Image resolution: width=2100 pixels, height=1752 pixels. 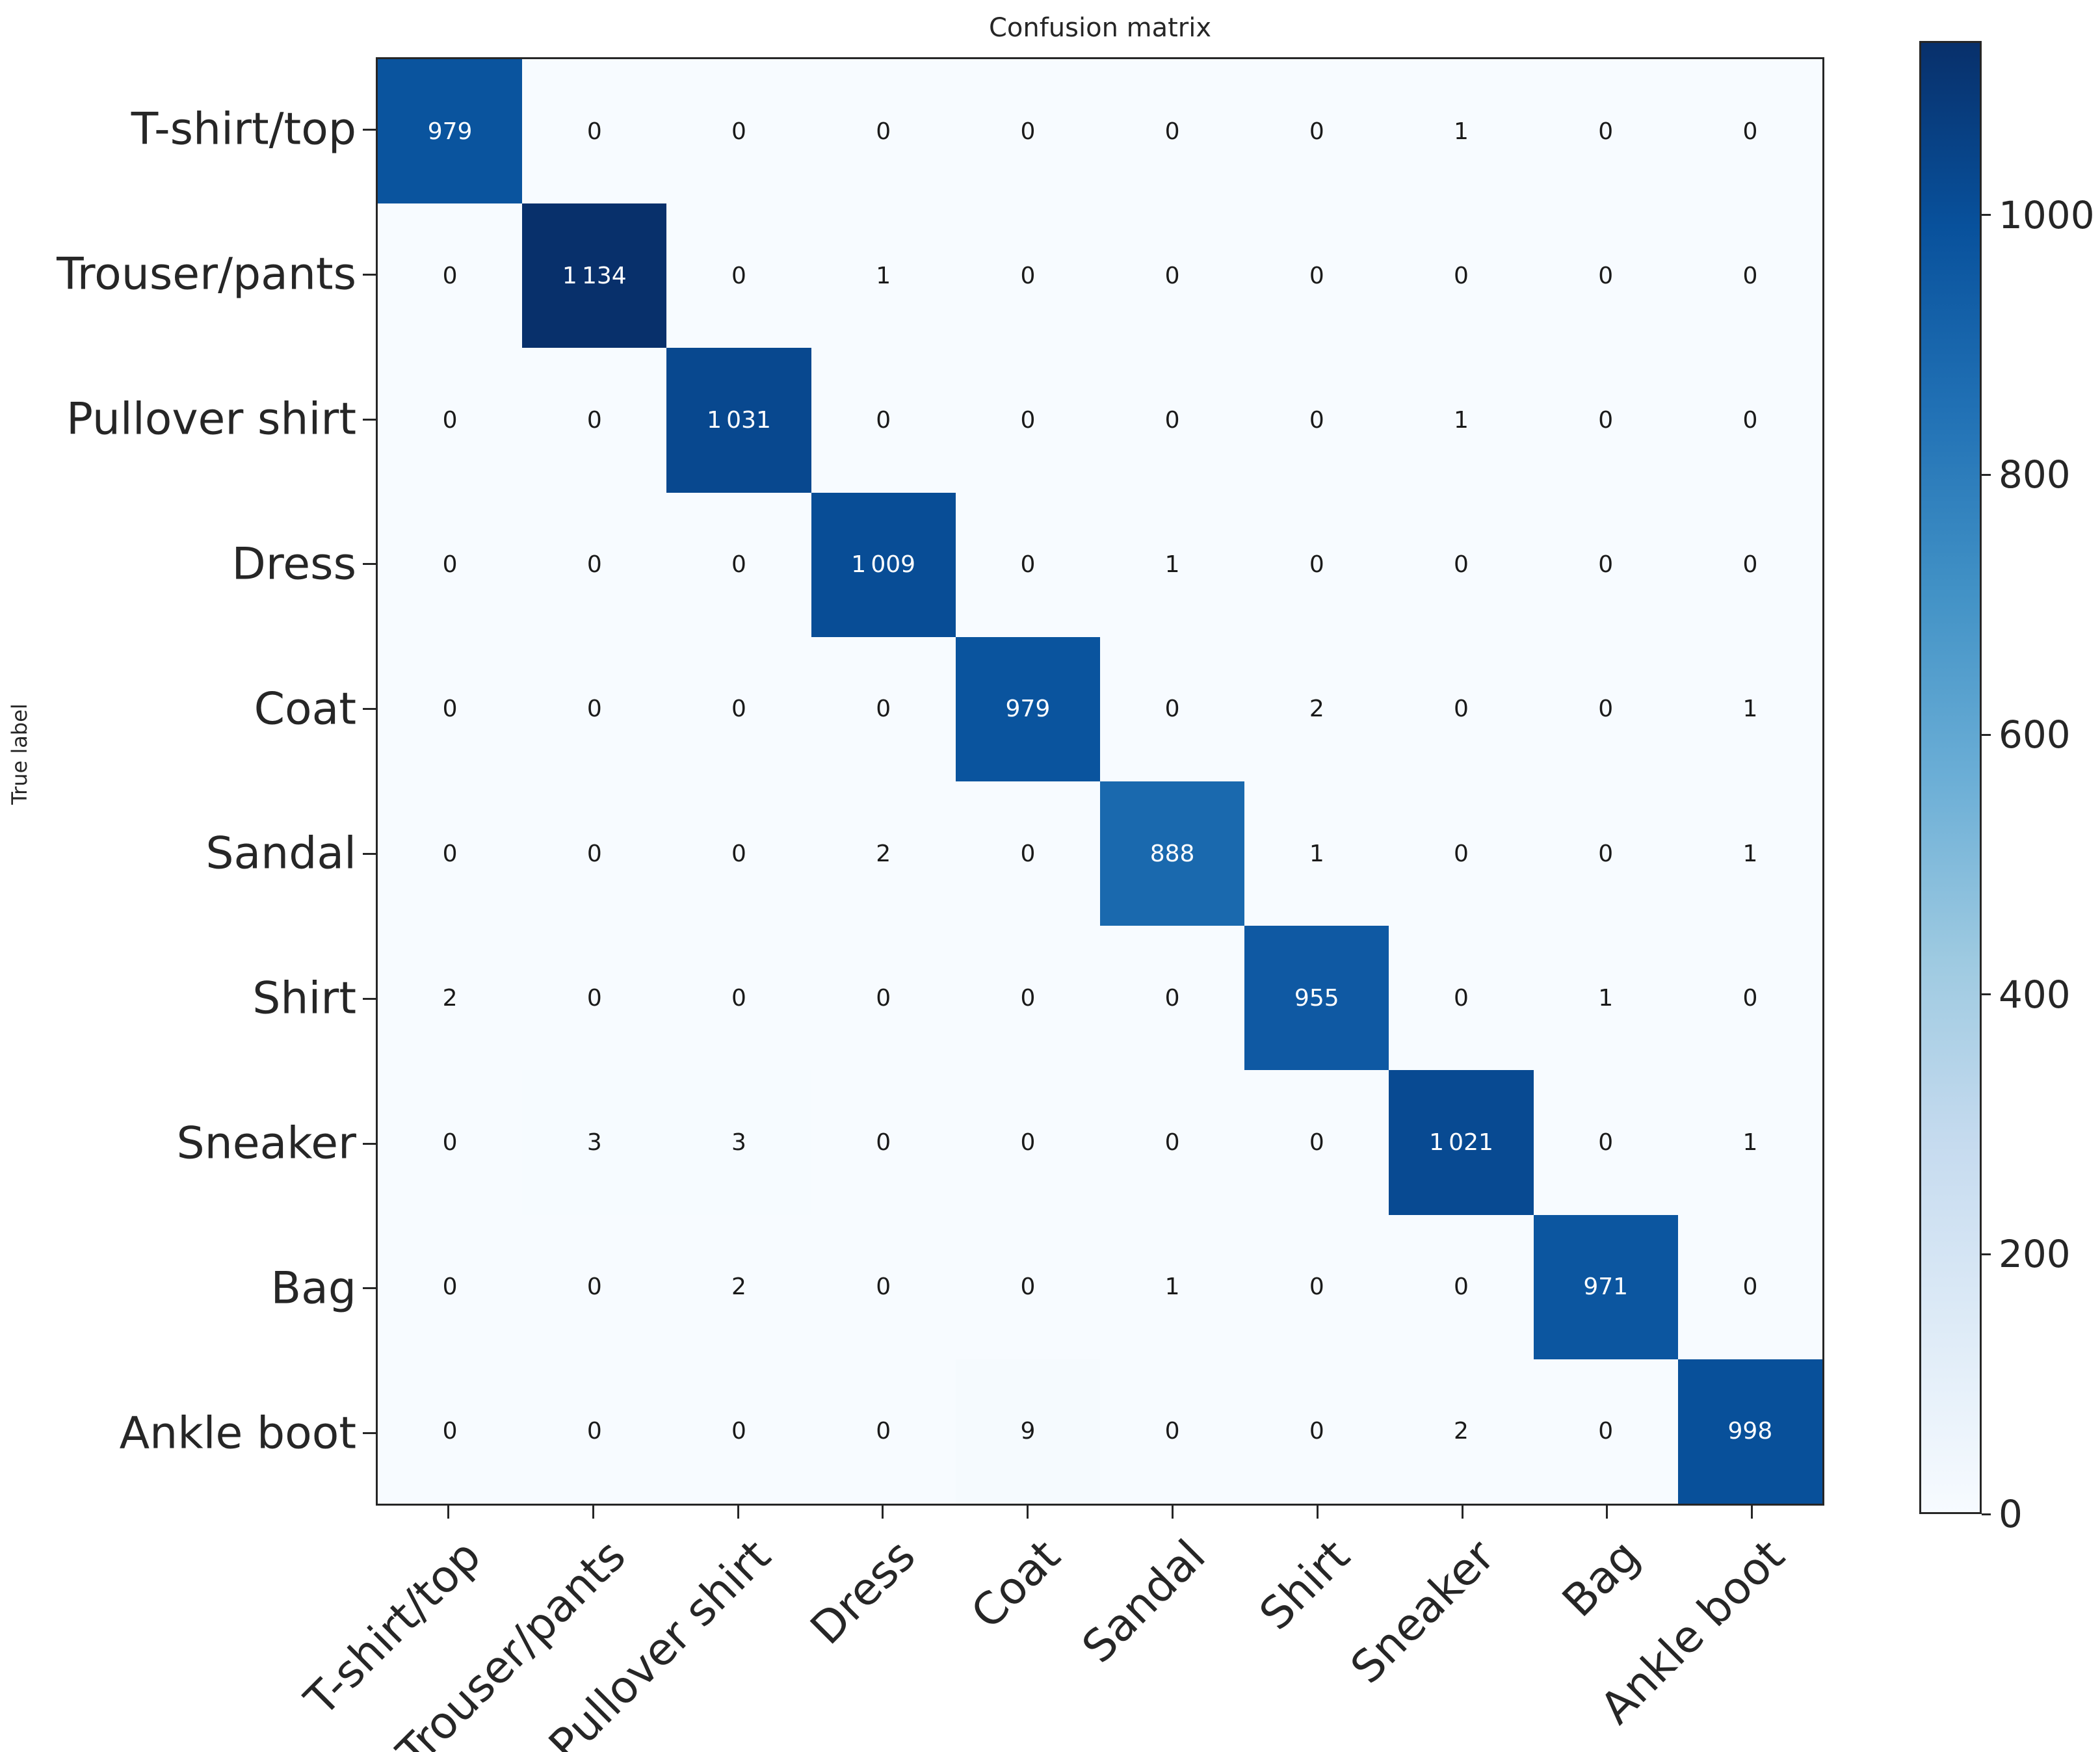 I want to click on matrix-cell: 888, so click(x=1172, y=853).